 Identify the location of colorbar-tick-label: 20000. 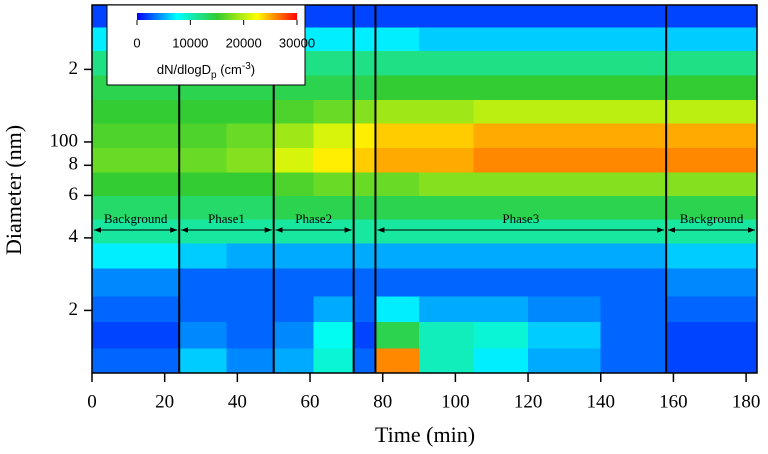
(244, 42).